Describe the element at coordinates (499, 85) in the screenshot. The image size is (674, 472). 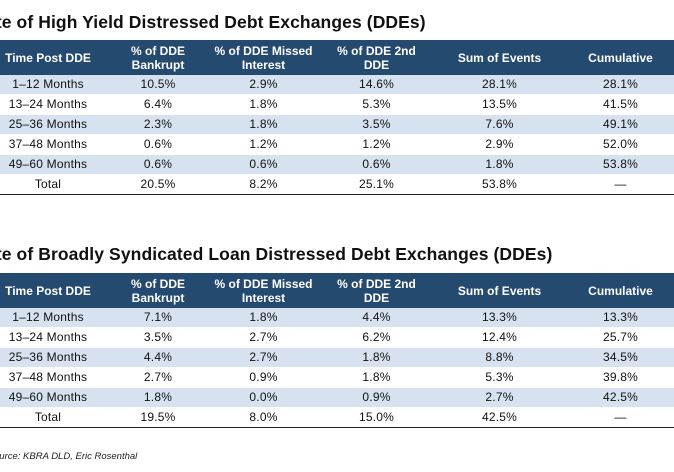
I see `cell-sum-of-events: 28.1%` at that location.